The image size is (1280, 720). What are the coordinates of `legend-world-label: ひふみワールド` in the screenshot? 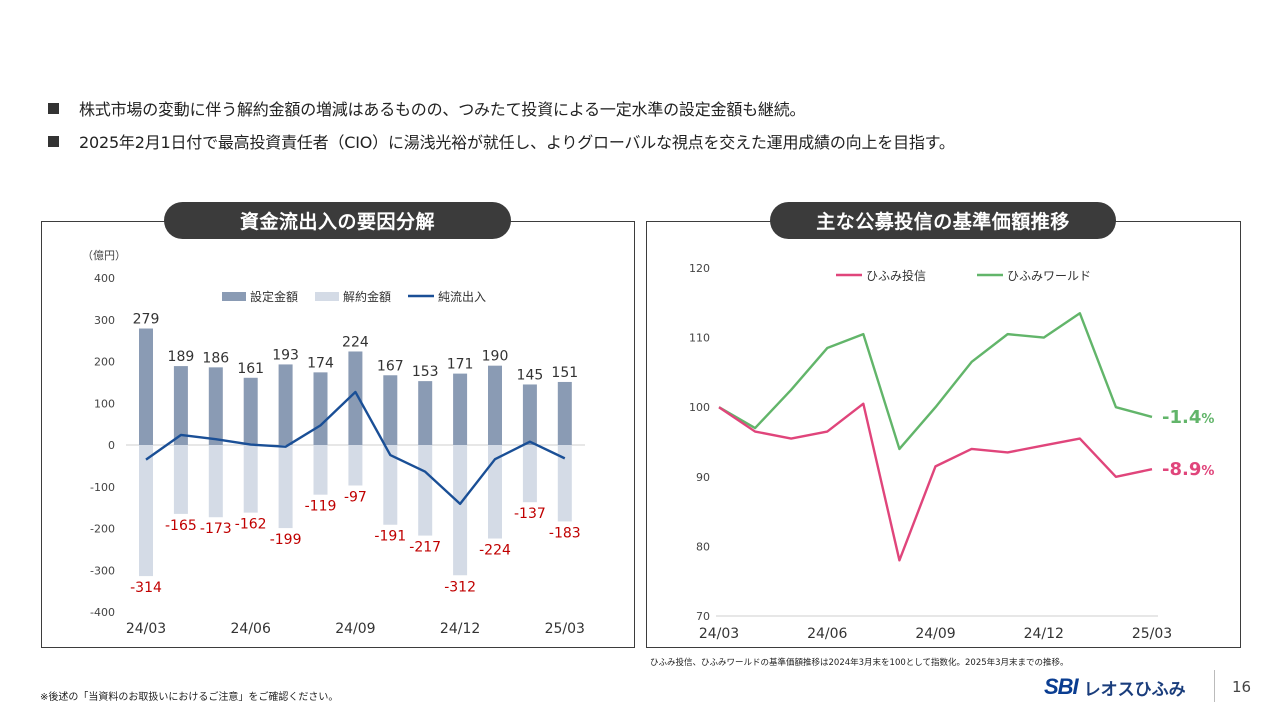 It's located at (1049, 276).